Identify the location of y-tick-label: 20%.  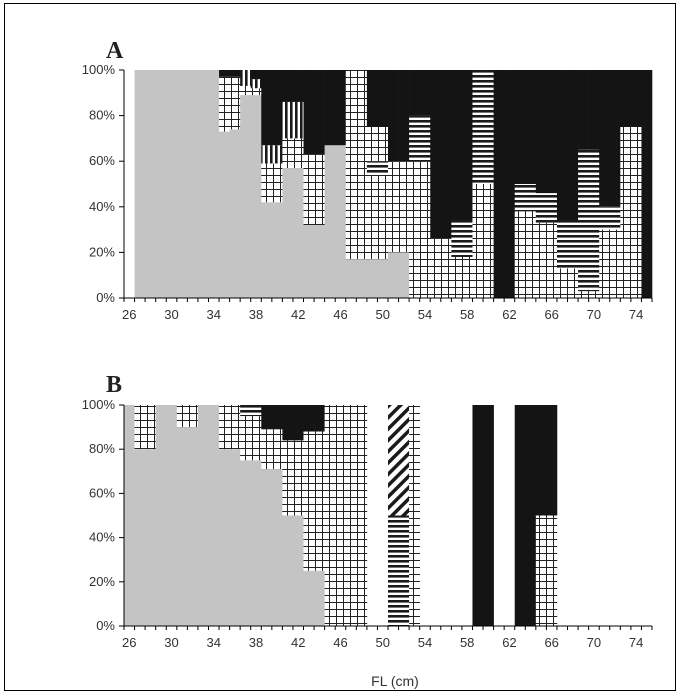
(102, 581).